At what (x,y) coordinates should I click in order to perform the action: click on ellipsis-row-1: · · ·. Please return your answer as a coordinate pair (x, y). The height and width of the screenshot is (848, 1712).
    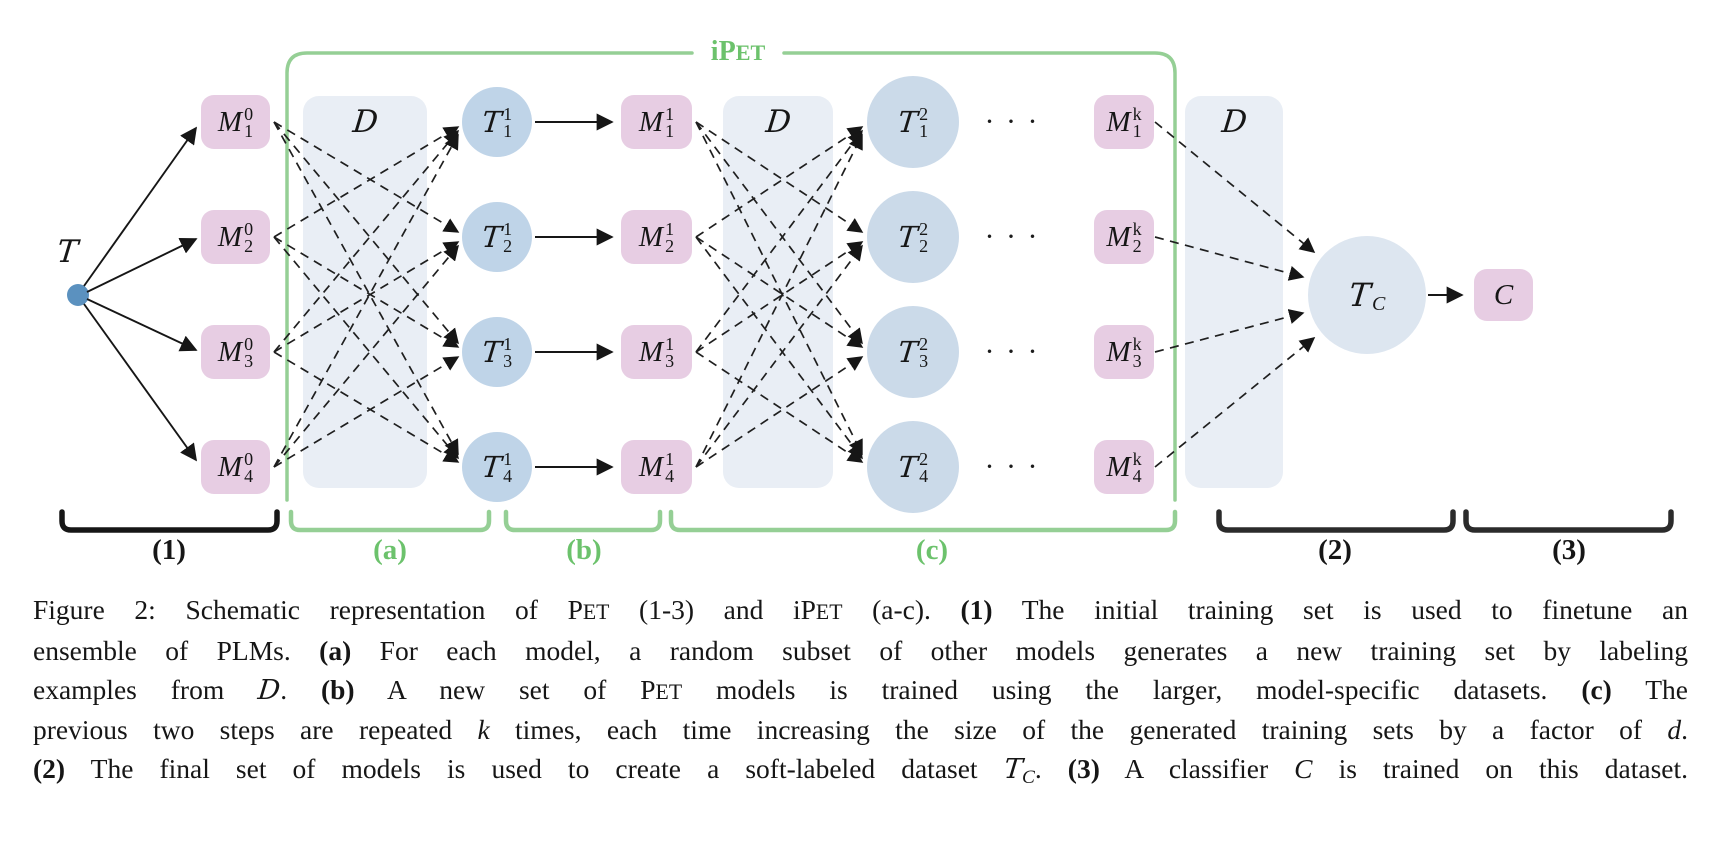
    Looking at the image, I should click on (1012, 121).